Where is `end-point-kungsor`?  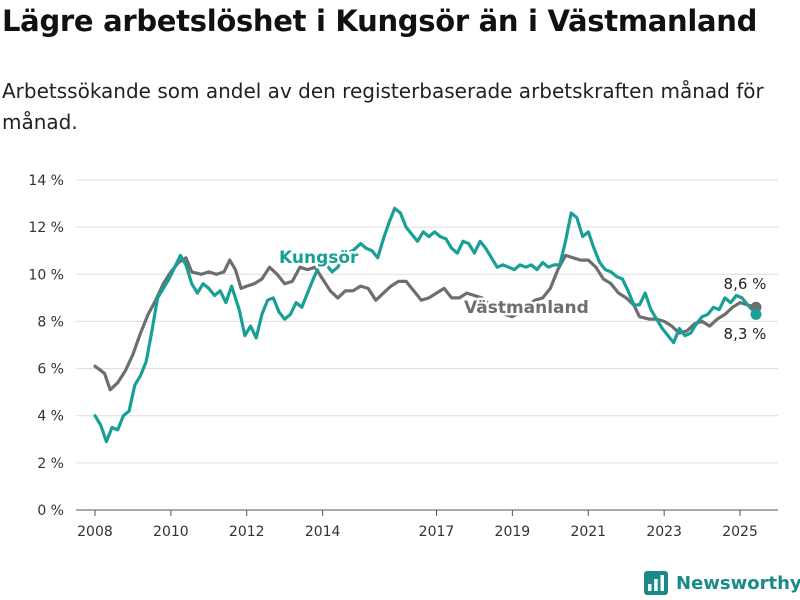 end-point-kungsor is located at coordinates (756, 314).